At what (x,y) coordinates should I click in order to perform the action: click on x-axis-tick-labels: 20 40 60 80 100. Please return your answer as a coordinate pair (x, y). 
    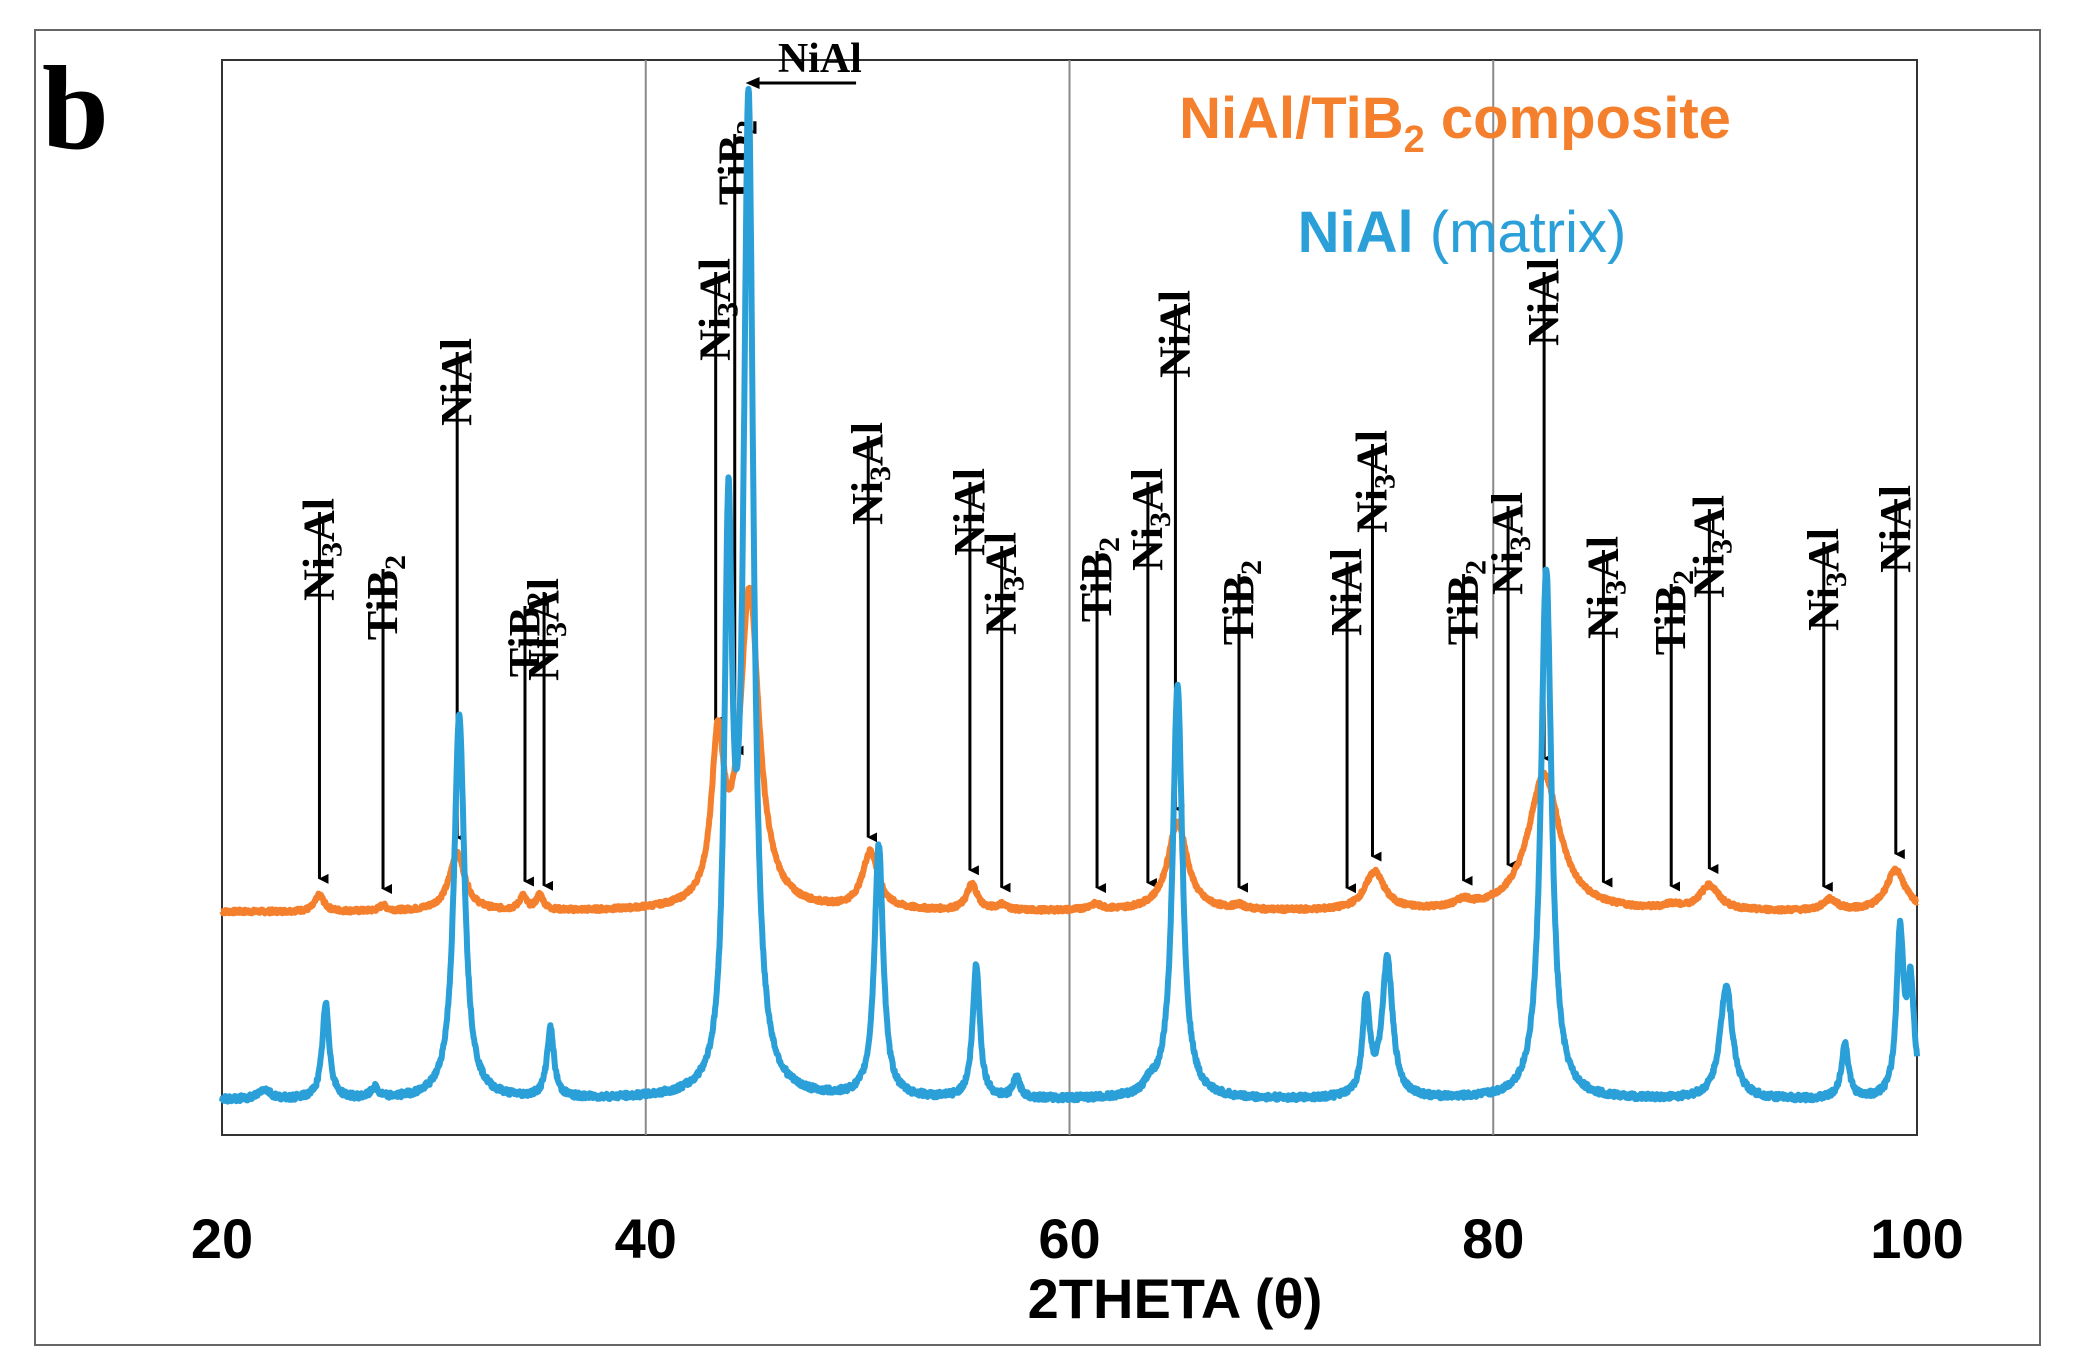
    Looking at the image, I should click on (1077, 1238).